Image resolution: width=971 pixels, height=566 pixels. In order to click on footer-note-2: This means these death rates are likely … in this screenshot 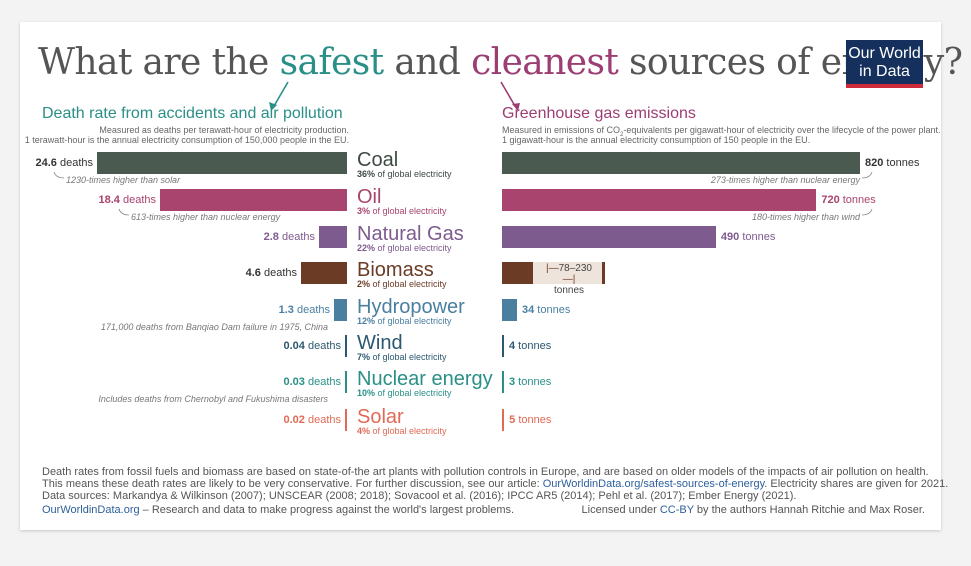, I will do `click(495, 484)`.